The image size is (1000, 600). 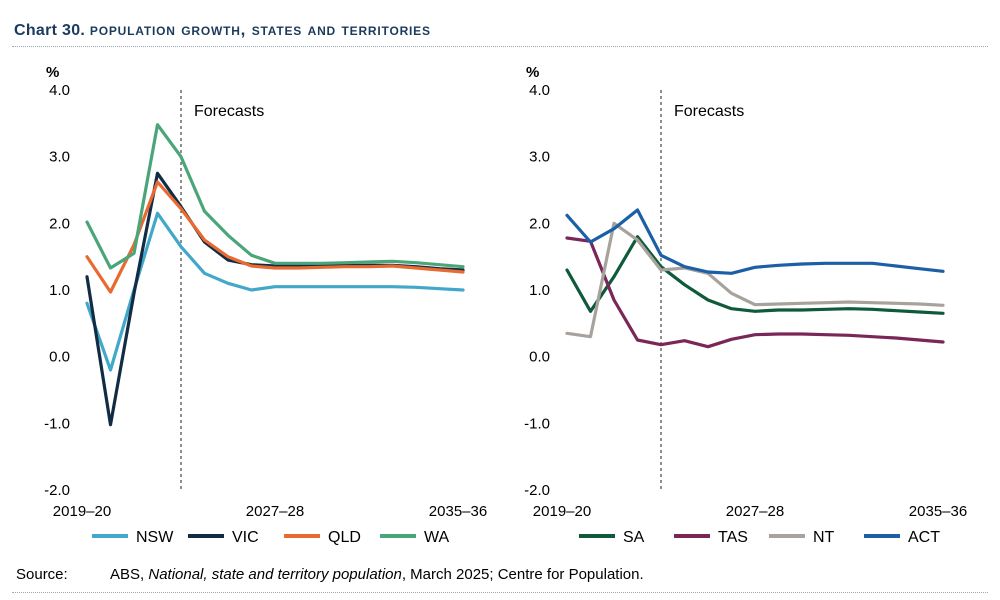 I want to click on right-legend-label-nt: NT, so click(x=824, y=537).